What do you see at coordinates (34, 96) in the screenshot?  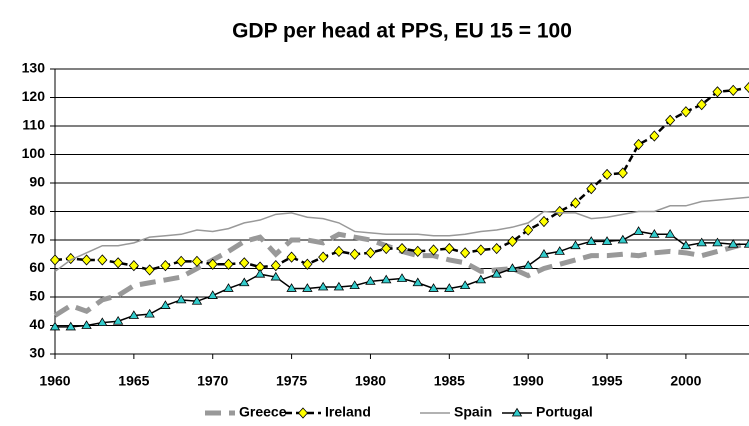 I see `y-tick-label: 120` at bounding box center [34, 96].